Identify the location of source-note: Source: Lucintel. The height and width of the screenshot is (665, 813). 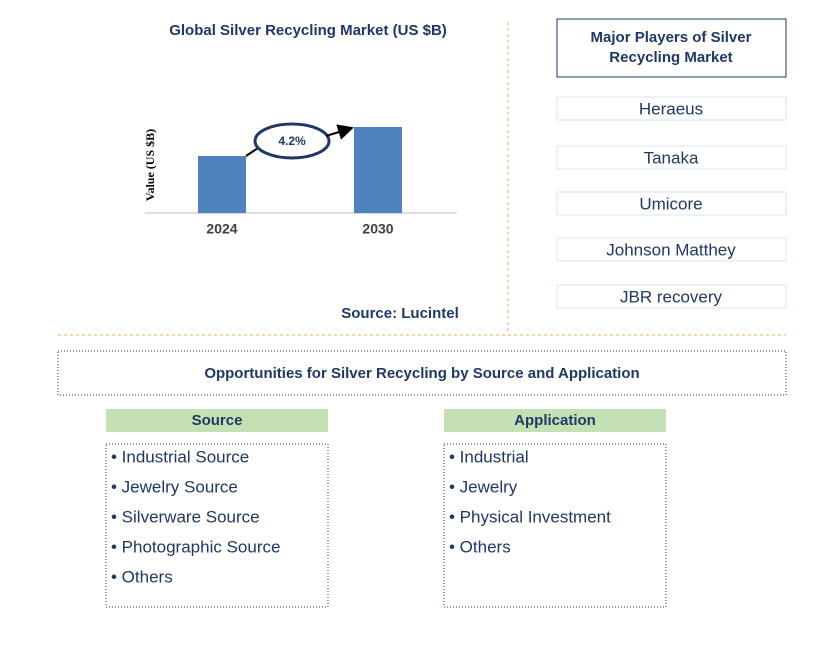
(400, 313).